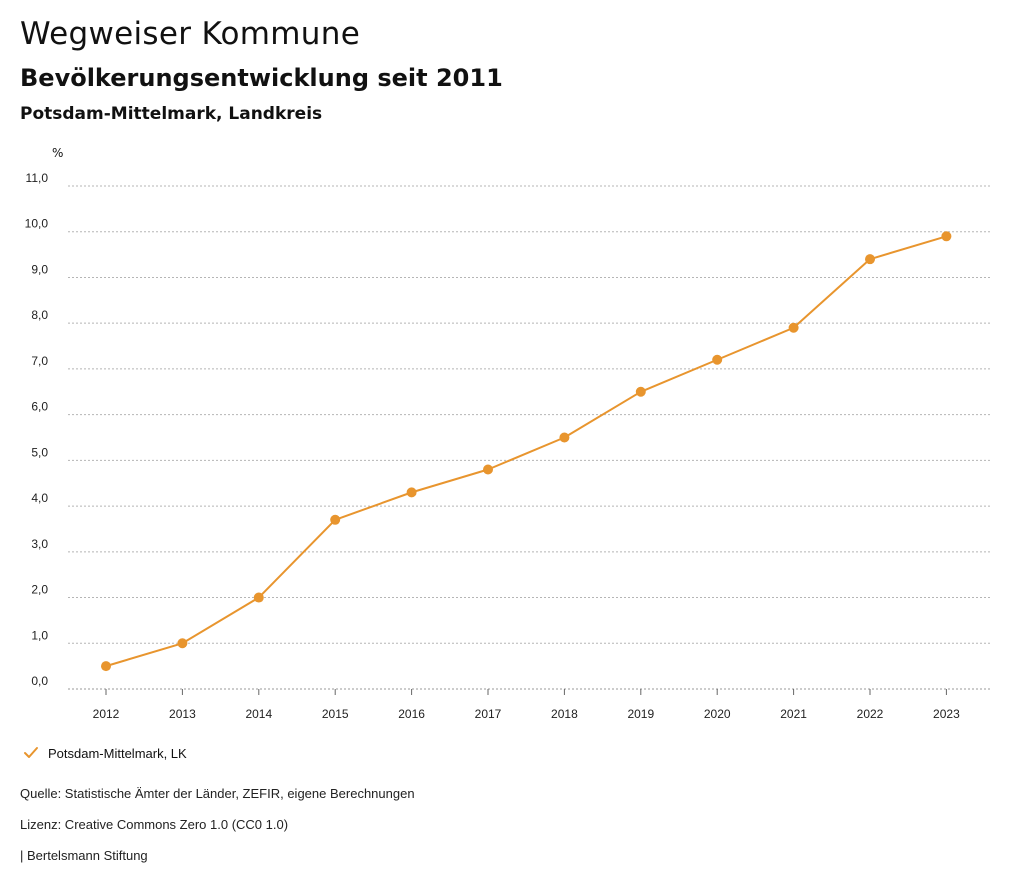 The image size is (1024, 888). Describe the element at coordinates (411, 714) in the screenshot. I see `x-tick-label: 2016` at that location.